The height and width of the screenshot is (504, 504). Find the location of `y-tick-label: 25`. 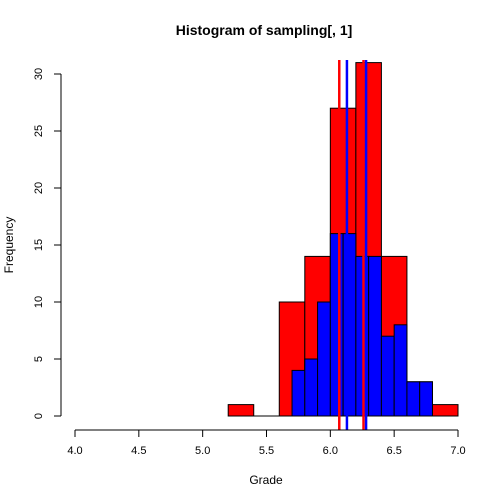

y-tick-label: 25 is located at coordinates (39, 131).